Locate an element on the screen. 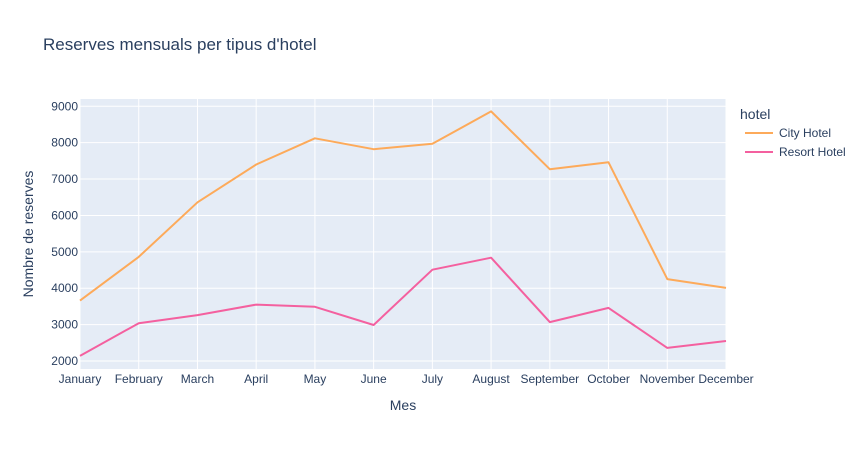 The width and height of the screenshot is (862, 450). y-tick-label: 8000 is located at coordinates (64, 143).